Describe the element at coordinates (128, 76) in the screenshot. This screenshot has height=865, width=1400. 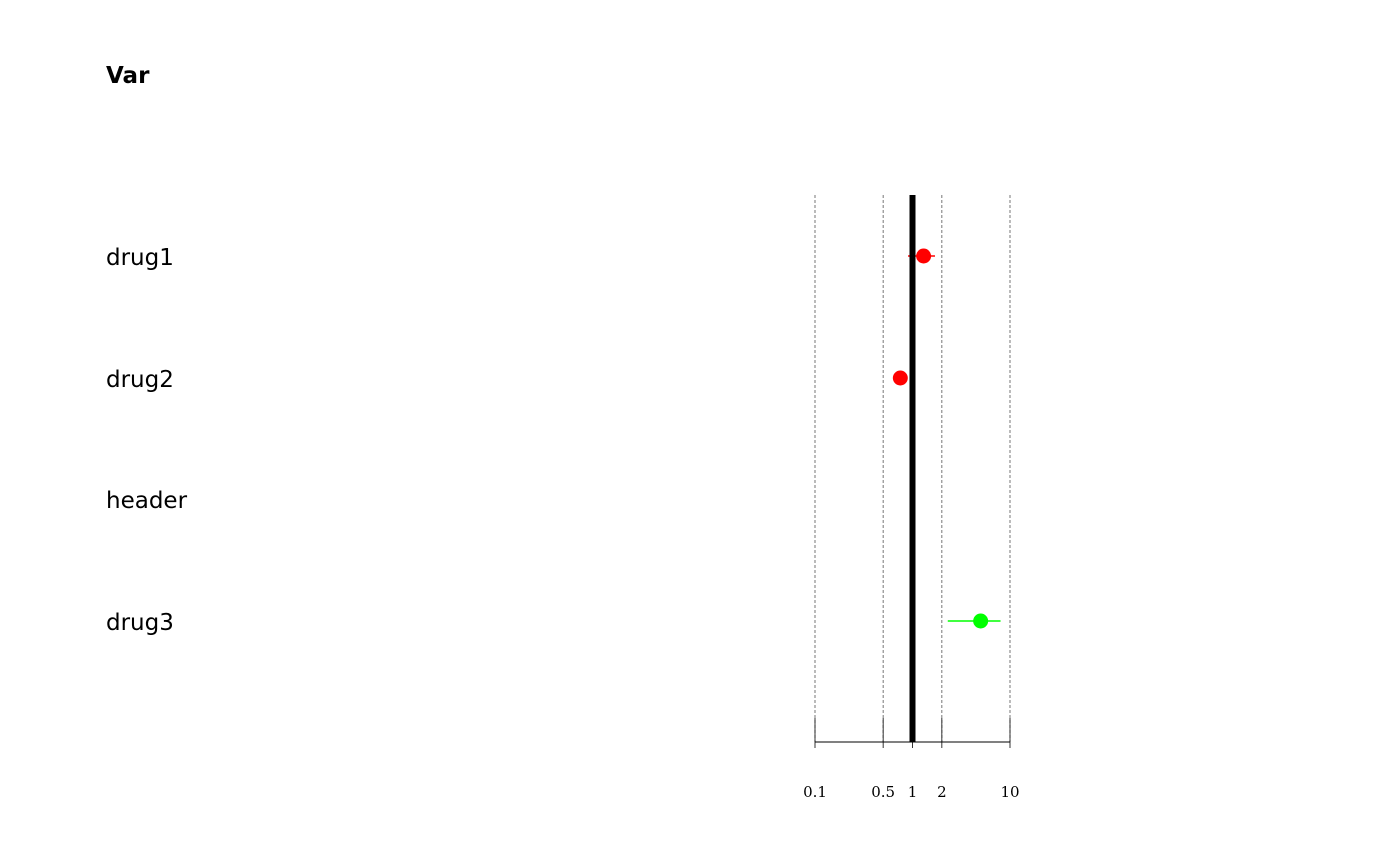
I see `column-header: Var` at that location.